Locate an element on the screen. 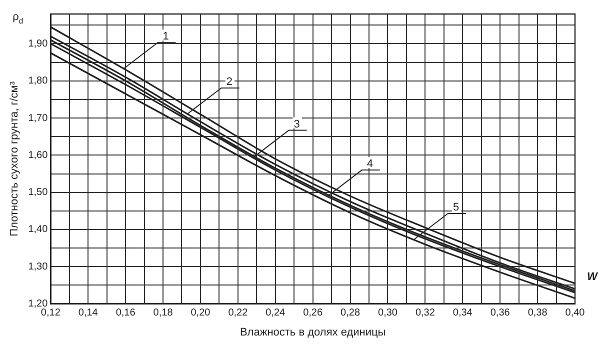 This screenshot has height=345, width=605. x-tick-label: 0,34 is located at coordinates (462, 313).